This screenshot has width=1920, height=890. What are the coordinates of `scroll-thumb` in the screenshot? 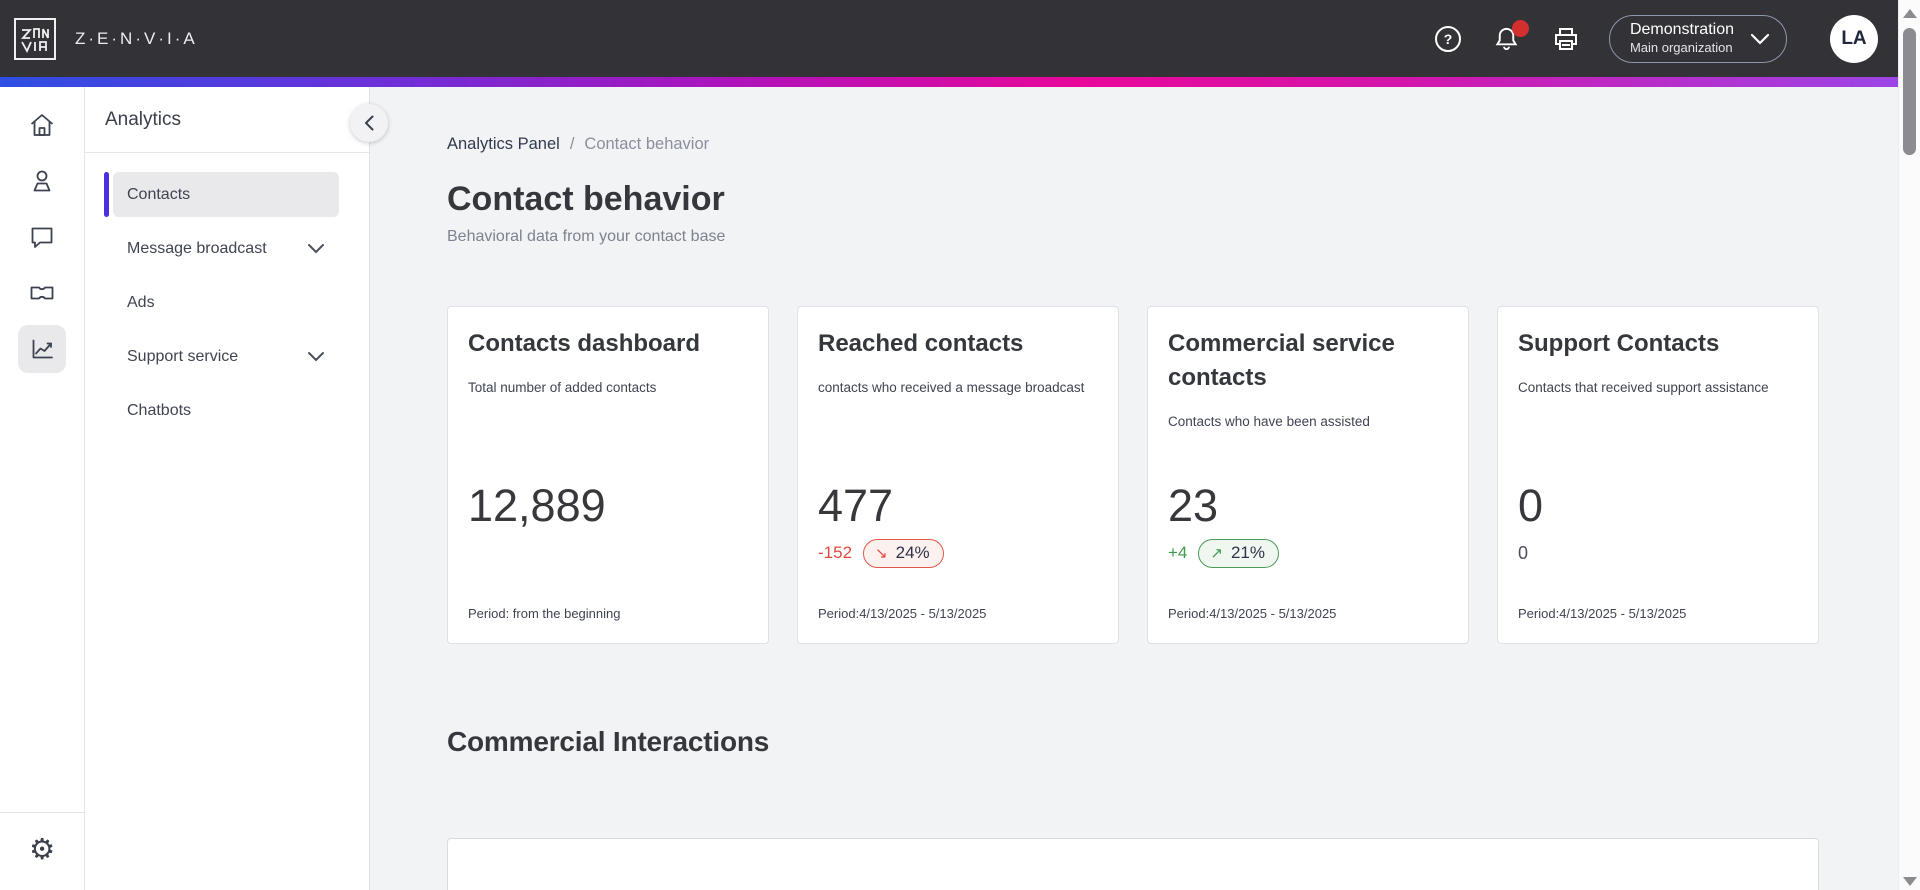 It's located at (1909, 91).